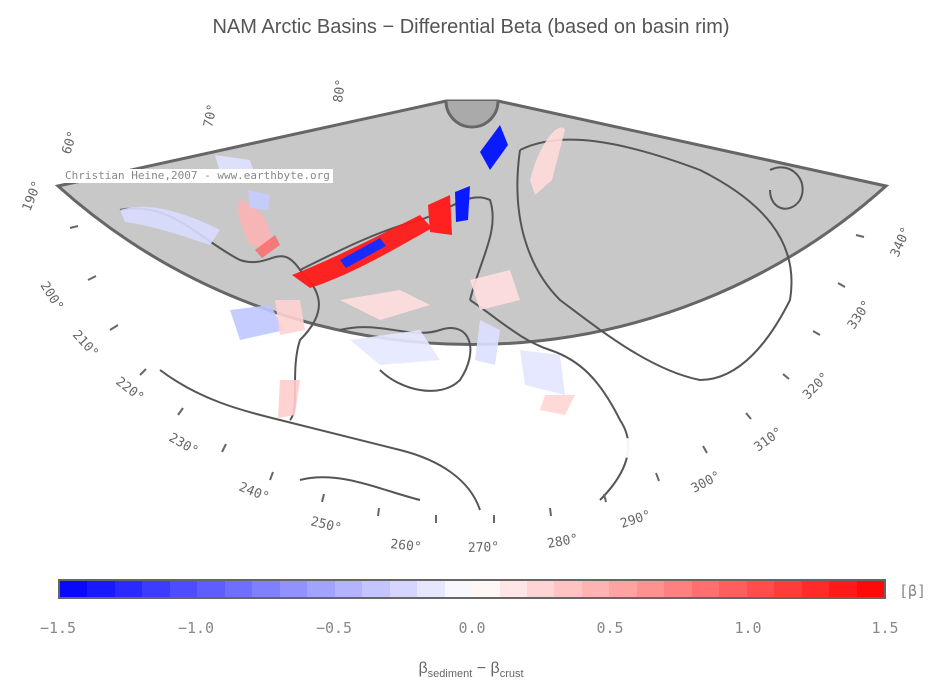  I want to click on sediment-subscript: sediment, so click(450, 674).